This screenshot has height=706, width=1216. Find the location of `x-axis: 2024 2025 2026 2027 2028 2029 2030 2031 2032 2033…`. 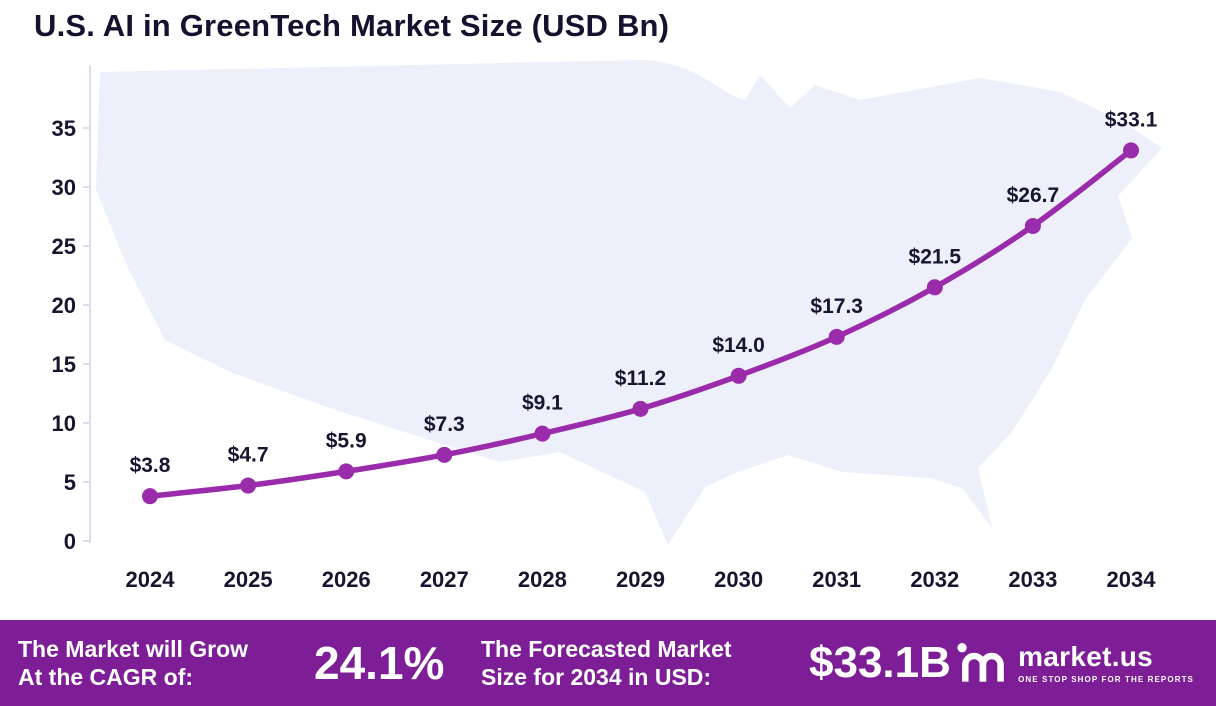

x-axis: 2024 2025 2026 2027 2028 2029 2030 2031 2032 2033… is located at coordinates (641, 579).